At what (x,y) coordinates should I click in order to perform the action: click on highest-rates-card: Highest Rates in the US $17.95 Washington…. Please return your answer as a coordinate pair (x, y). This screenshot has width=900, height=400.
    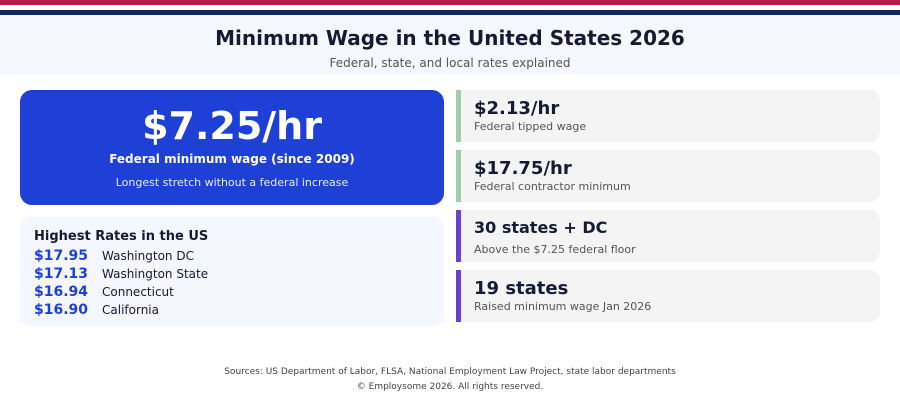
    Looking at the image, I should click on (232, 271).